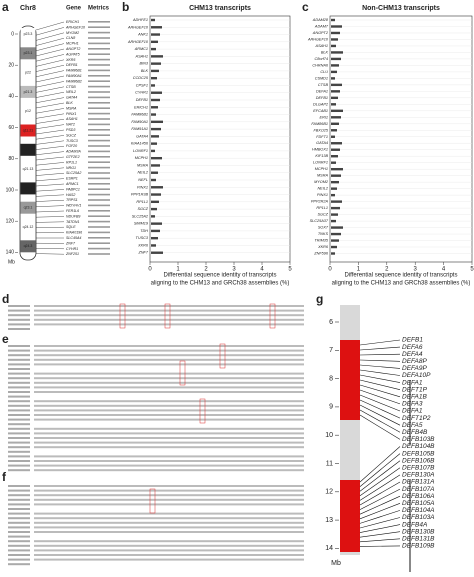  Describe the element at coordinates (320, 202) in the screenshot. I see `gene-name: PPP2R2A` at that location.